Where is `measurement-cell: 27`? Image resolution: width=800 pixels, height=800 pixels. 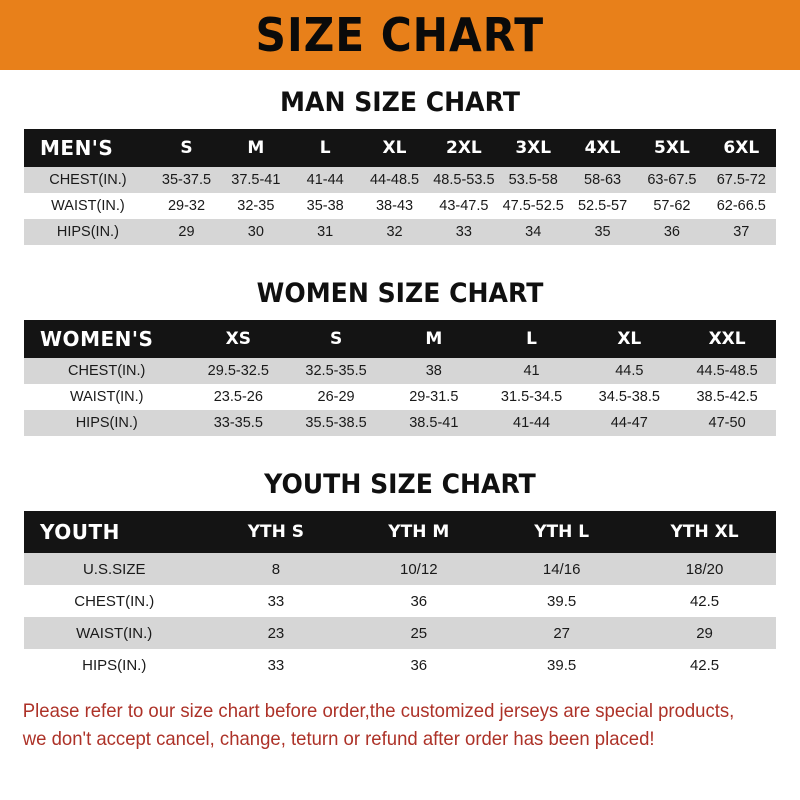 measurement-cell: 27 is located at coordinates (562, 633).